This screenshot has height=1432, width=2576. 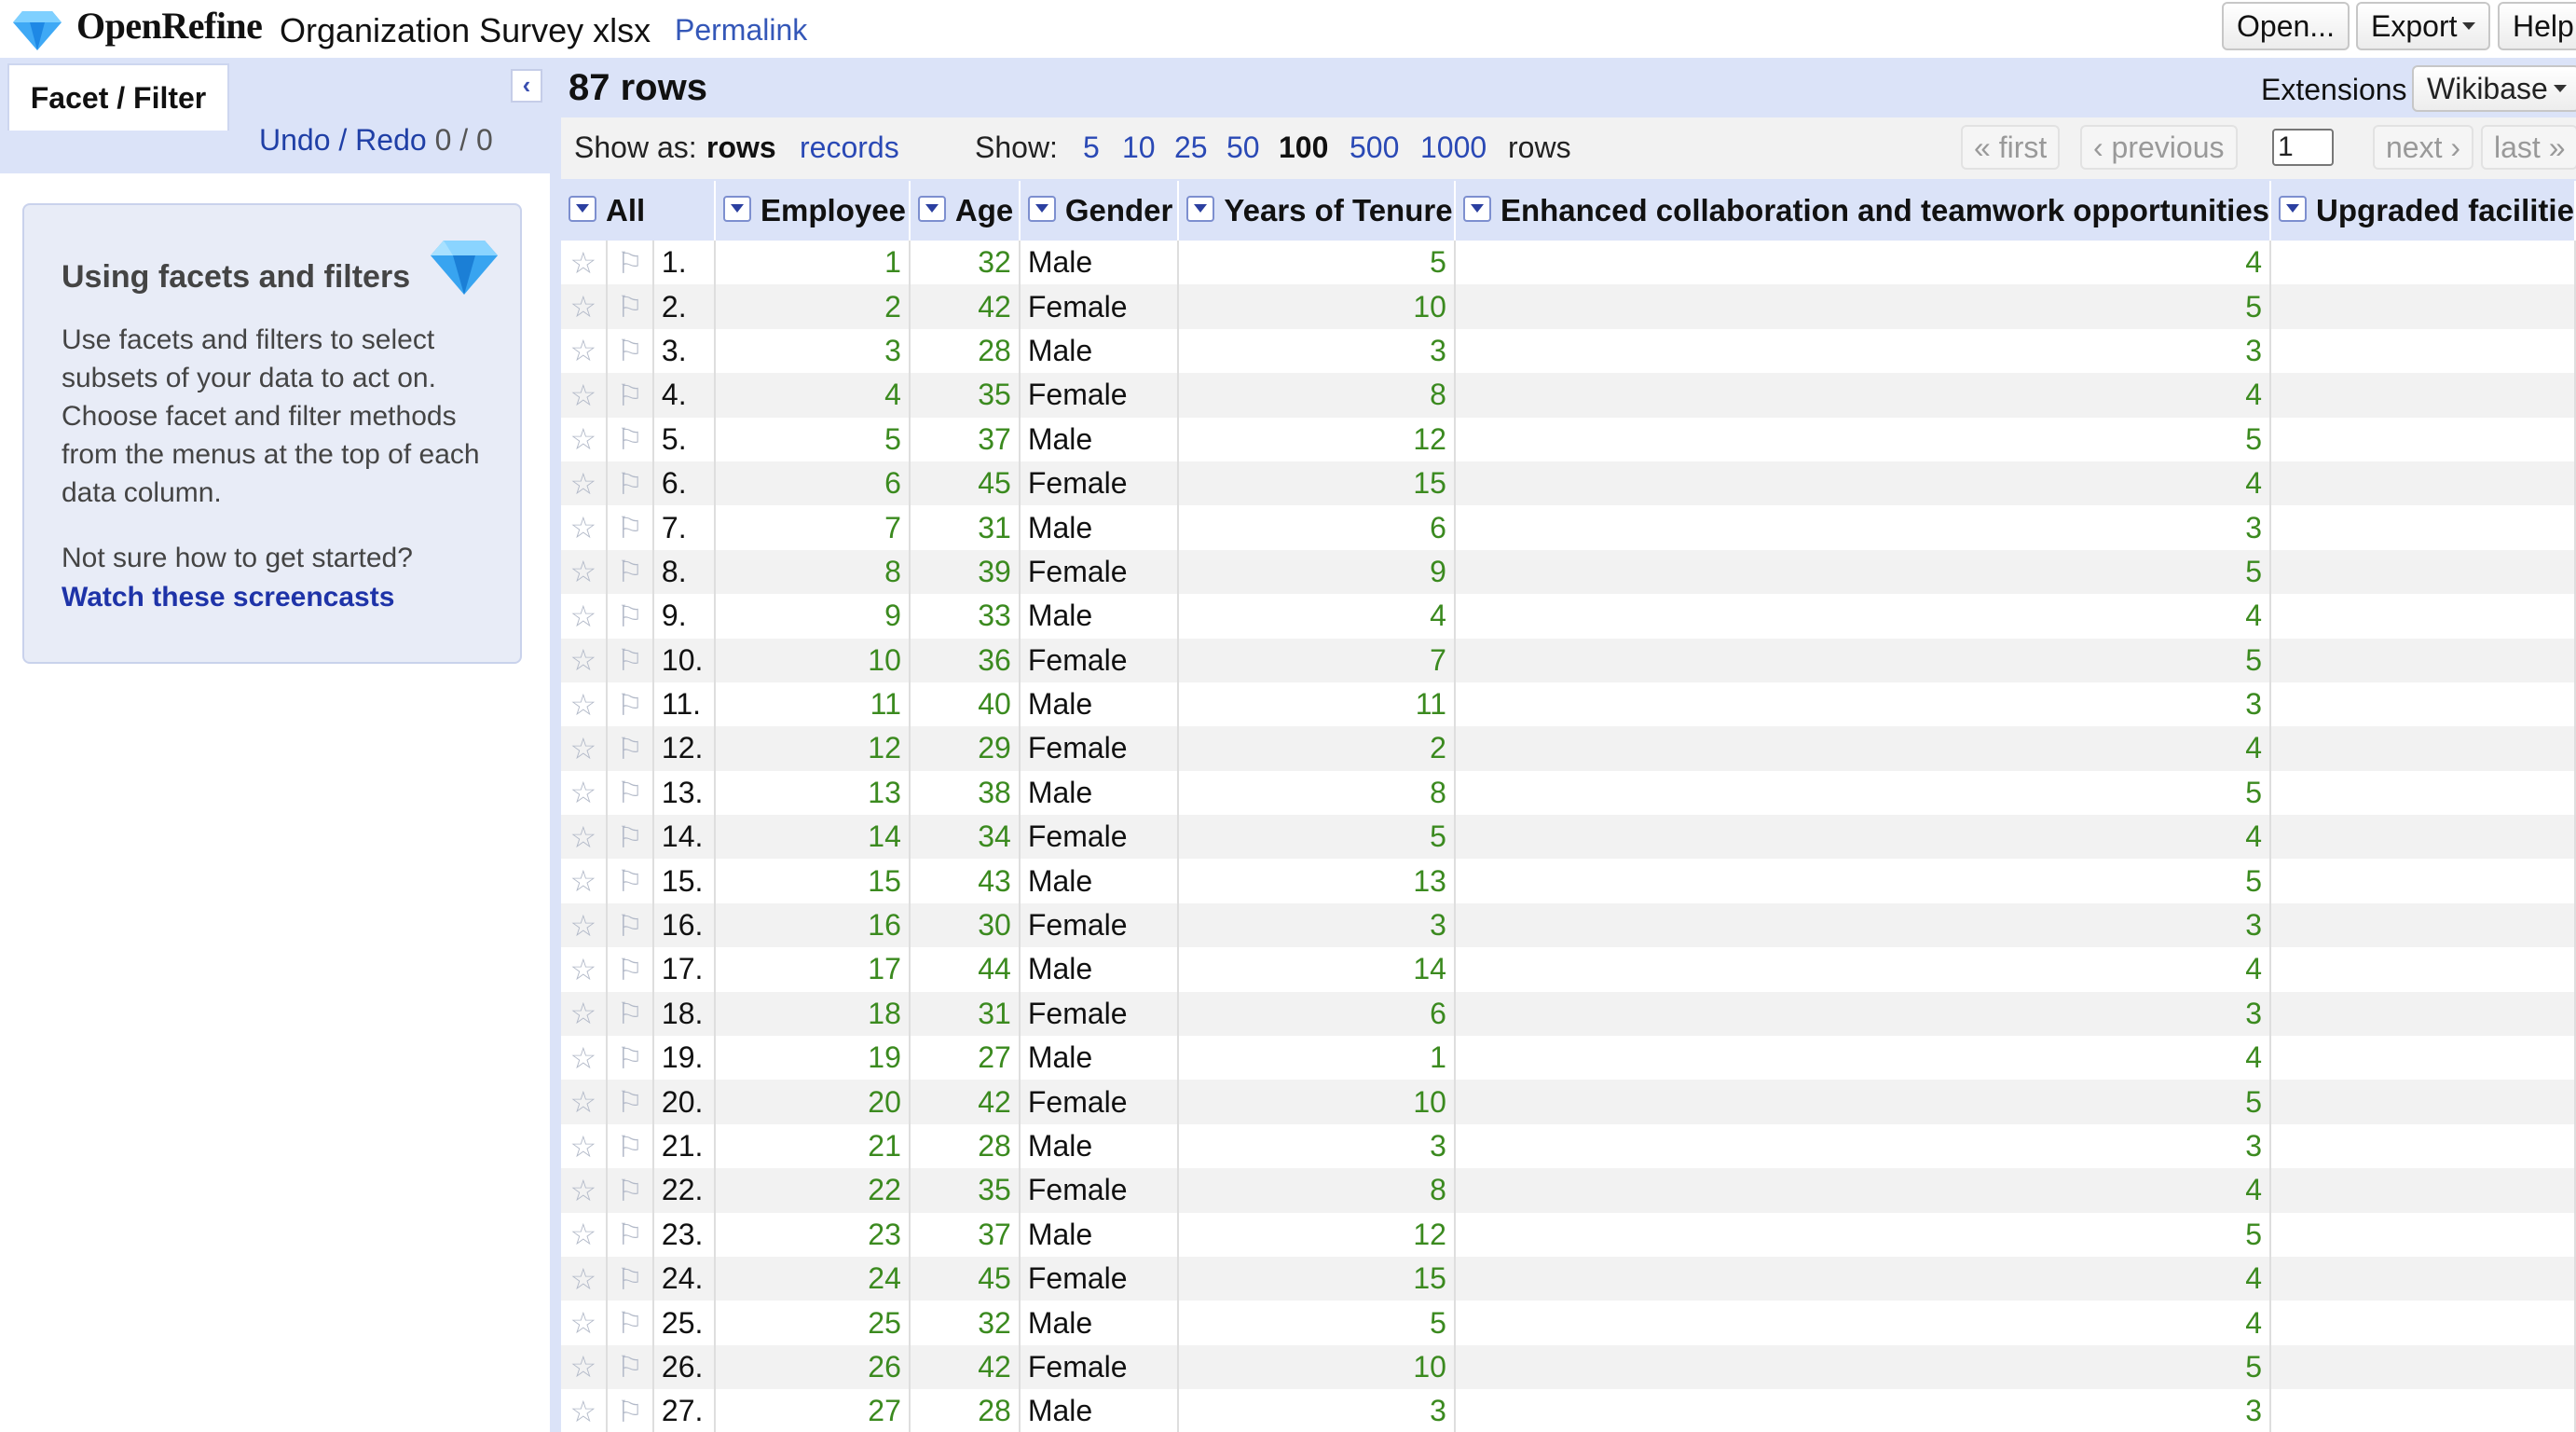 What do you see at coordinates (813, 1102) in the screenshot?
I see `cell-employee: 20` at bounding box center [813, 1102].